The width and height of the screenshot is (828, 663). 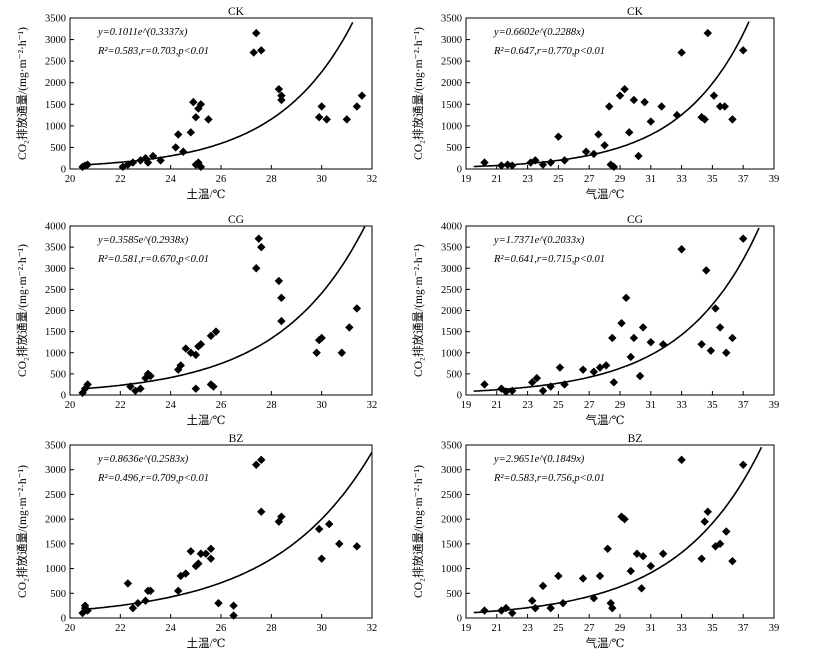 What do you see at coordinates (120, 179) in the screenshot?
I see `x-tick-label: 22` at bounding box center [120, 179].